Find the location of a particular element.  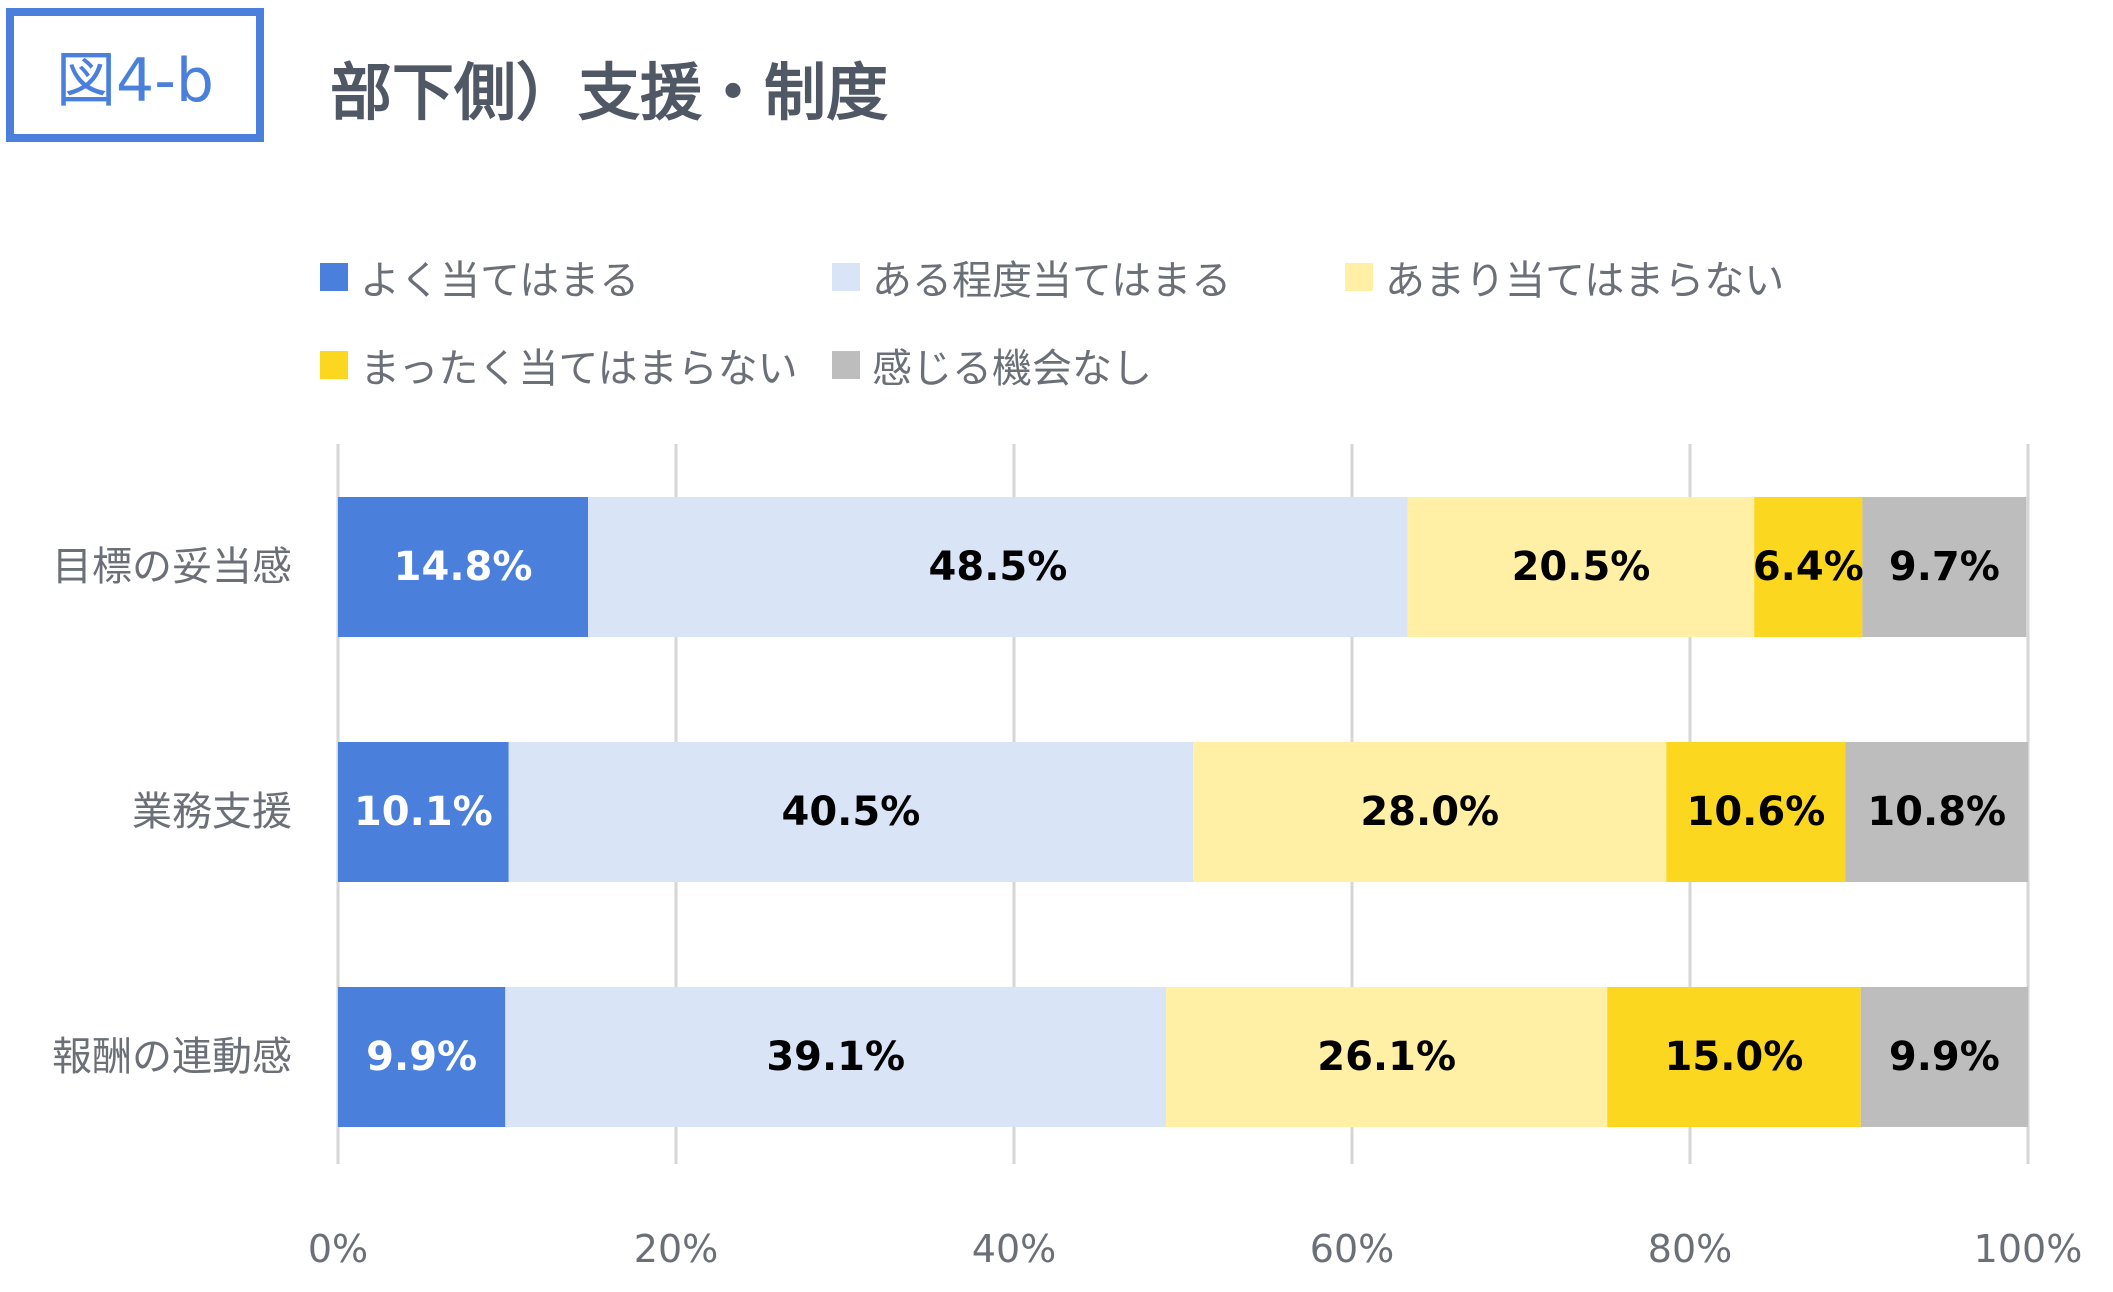

x-tick-label-1: 20% is located at coordinates (676, 1249).